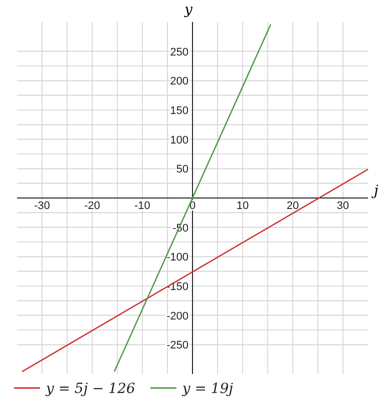 The width and height of the screenshot is (384, 408). Describe the element at coordinates (189, 10) in the screenshot. I see `y-axis-title: y` at that location.